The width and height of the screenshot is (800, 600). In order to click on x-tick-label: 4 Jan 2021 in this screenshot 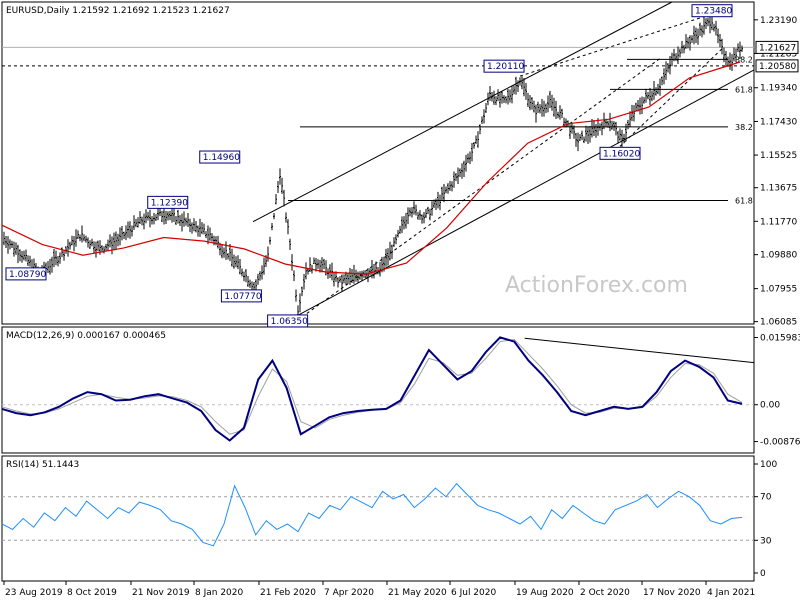, I will do `click(731, 593)`.